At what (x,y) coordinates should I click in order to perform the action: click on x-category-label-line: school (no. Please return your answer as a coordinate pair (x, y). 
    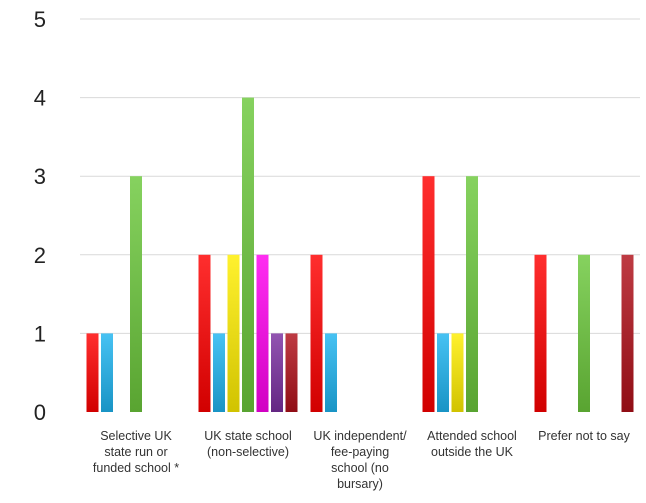
    Looking at the image, I should click on (360, 468).